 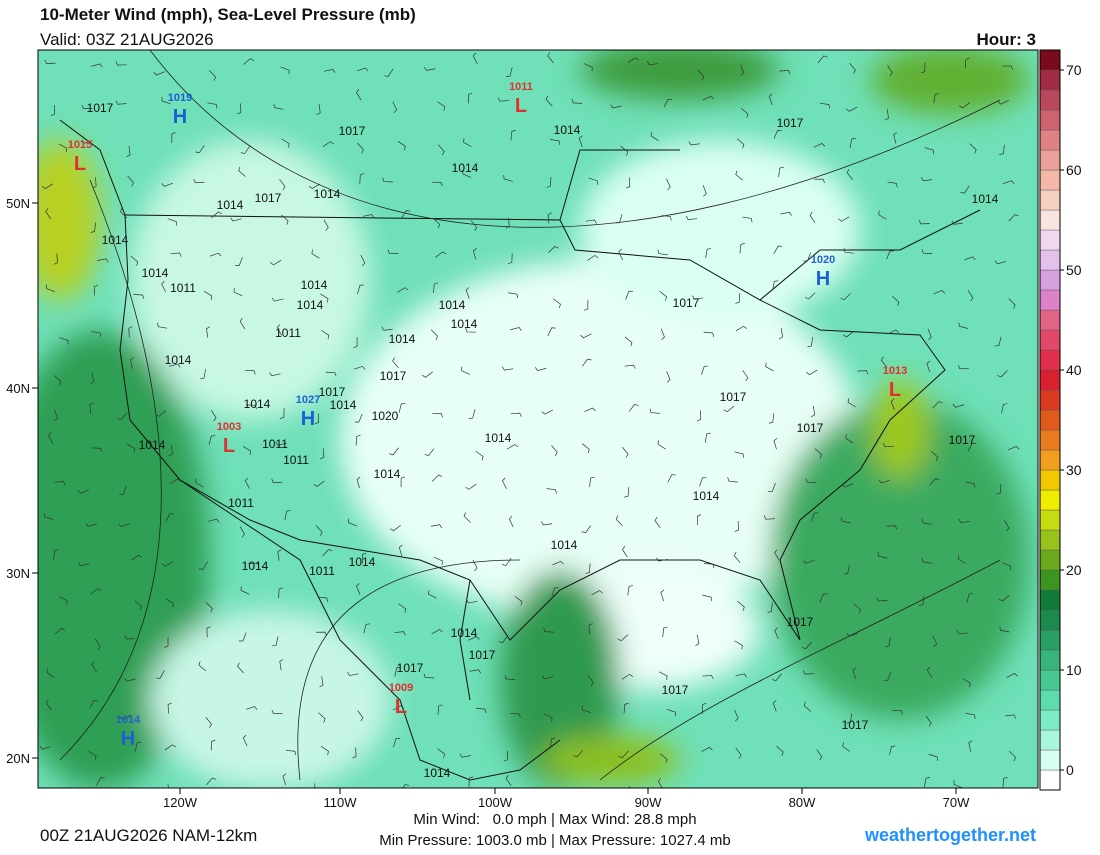 What do you see at coordinates (802, 802) in the screenshot?
I see `lon-label: 80W` at bounding box center [802, 802].